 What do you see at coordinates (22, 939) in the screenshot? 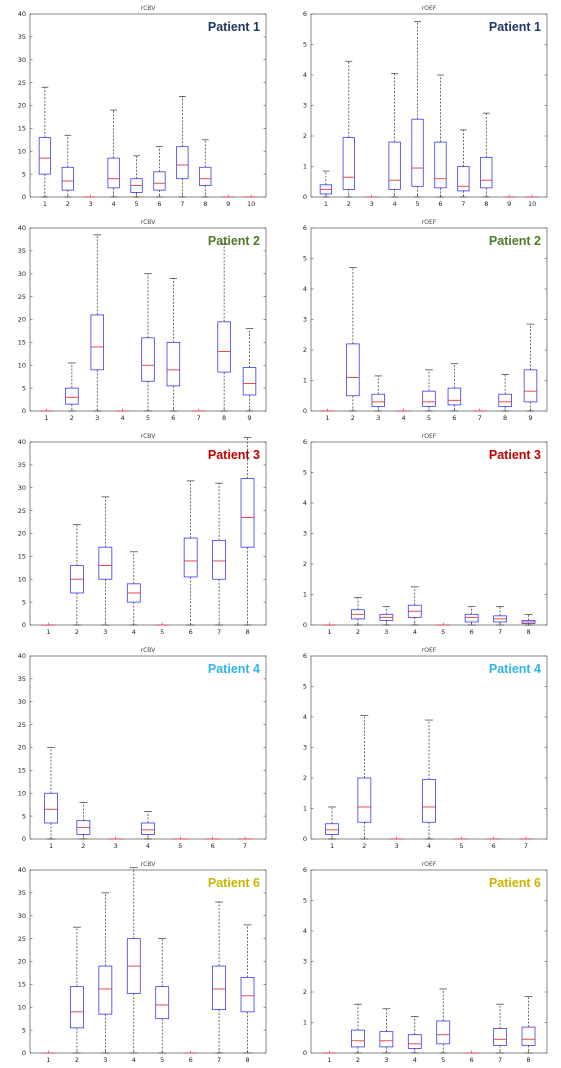
I see `y-tick-label: 25` at bounding box center [22, 939].